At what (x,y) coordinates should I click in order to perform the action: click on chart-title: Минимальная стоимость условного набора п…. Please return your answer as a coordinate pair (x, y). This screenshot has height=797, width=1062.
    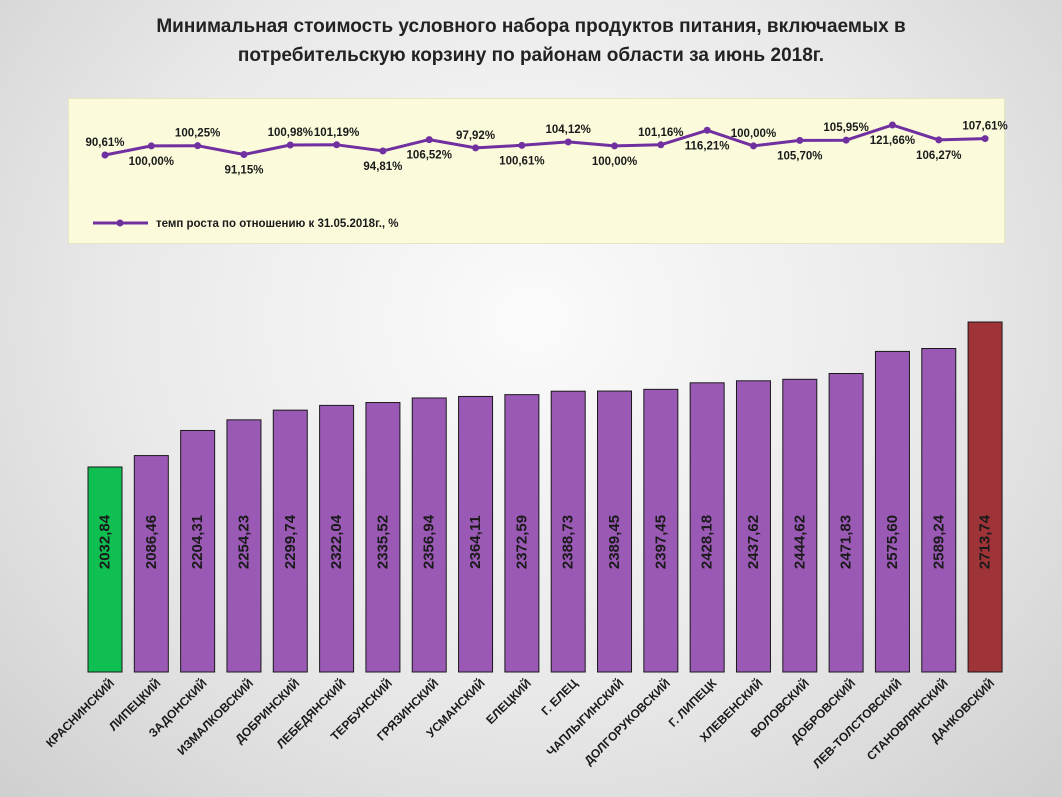
    Looking at the image, I should click on (531, 41).